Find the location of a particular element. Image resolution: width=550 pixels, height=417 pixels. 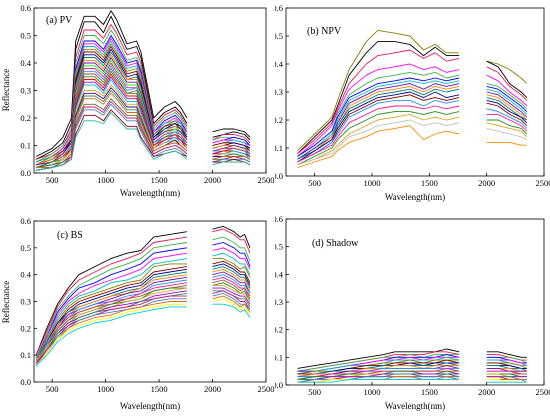

panel-label: (b) NPV is located at coordinates (324, 31).